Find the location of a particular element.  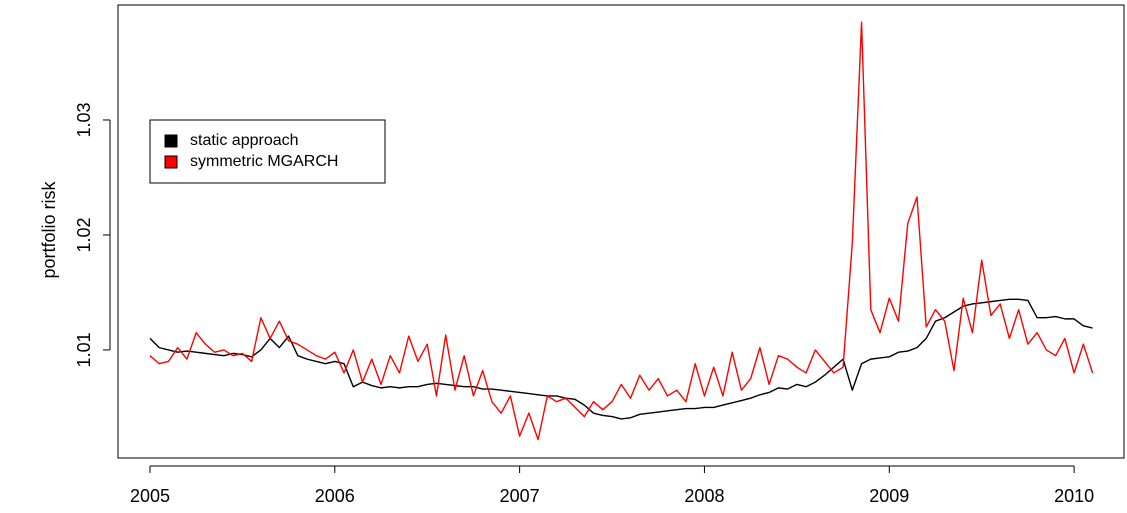

x-tick-label: 2008 is located at coordinates (704, 496).